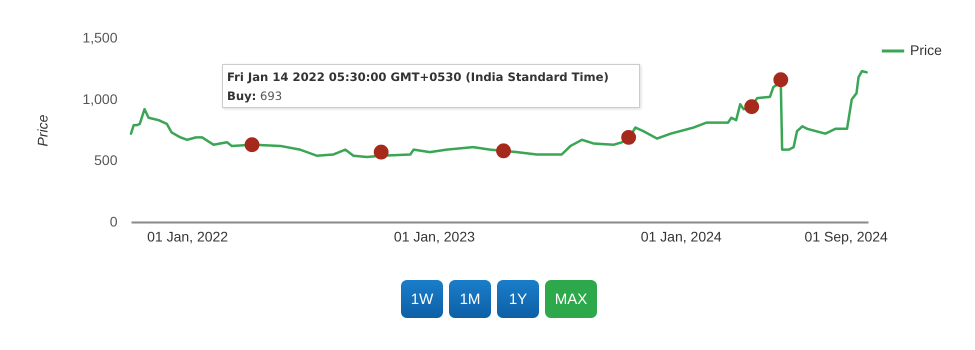  I want to click on x-tick-label: 01 Jan, 2023, so click(435, 236).